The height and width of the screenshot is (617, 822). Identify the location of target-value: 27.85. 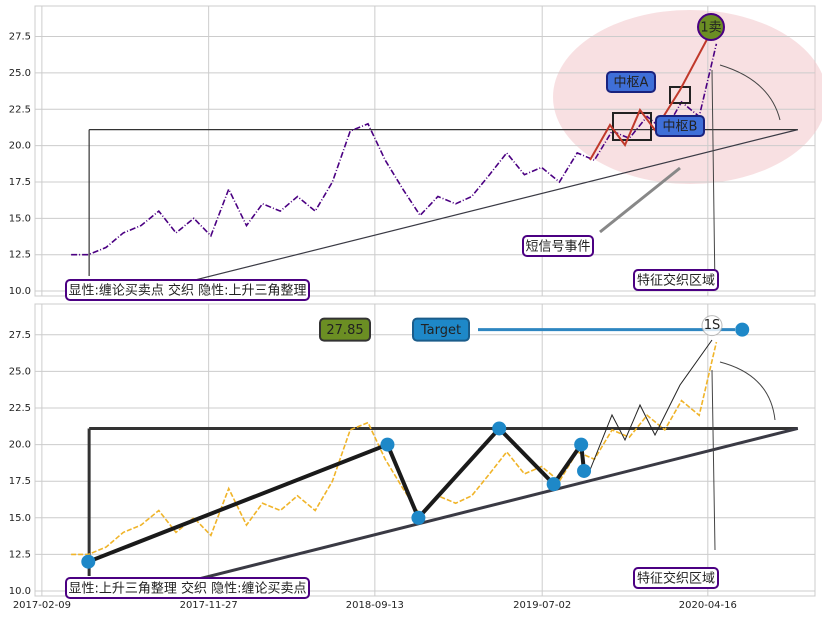
(344, 330).